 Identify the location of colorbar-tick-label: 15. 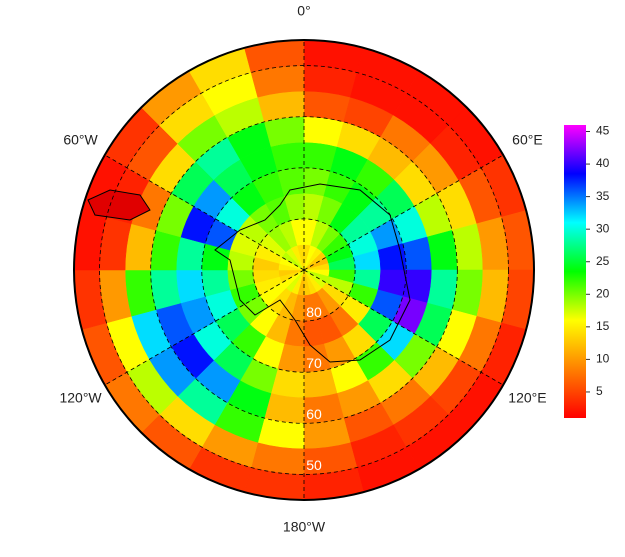
(603, 326).